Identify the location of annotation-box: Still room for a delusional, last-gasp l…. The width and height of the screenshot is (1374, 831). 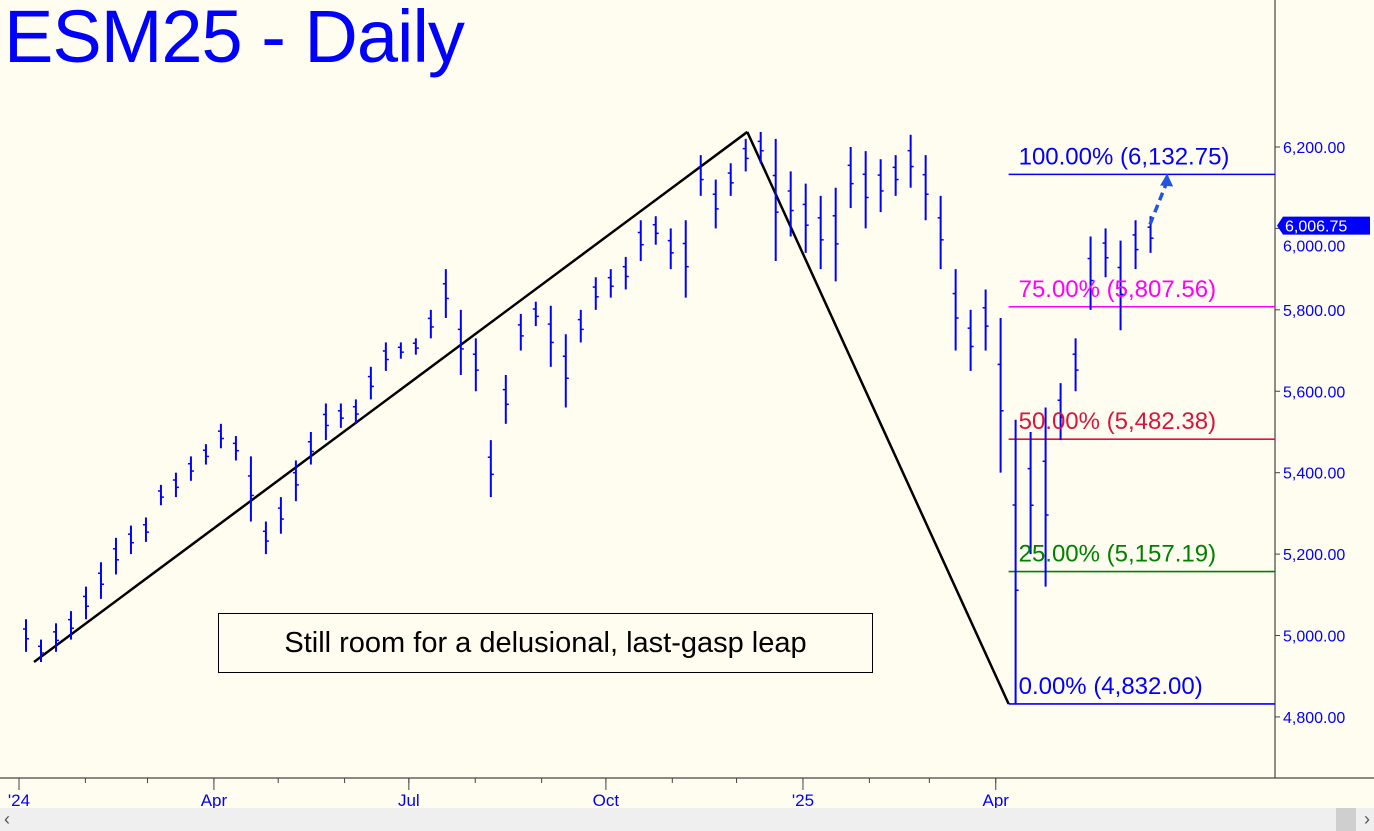
(545, 643).